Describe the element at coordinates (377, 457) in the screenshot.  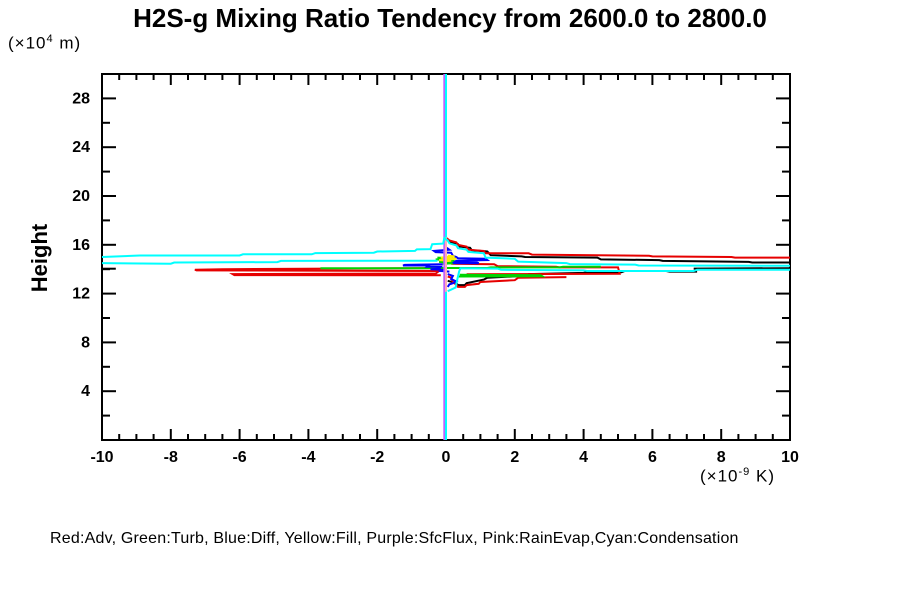
I see `x-tick-label: -2` at that location.